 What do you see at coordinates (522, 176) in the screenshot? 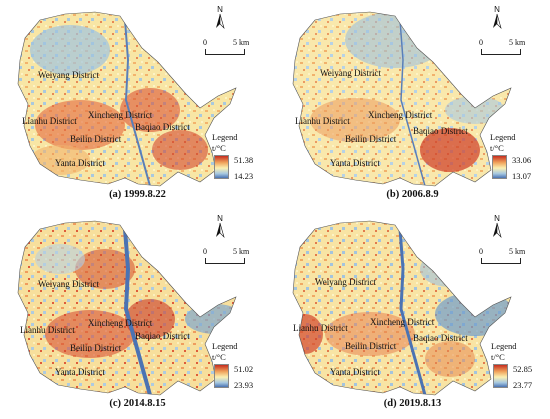
I see `legend-min: 13.07` at bounding box center [522, 176].